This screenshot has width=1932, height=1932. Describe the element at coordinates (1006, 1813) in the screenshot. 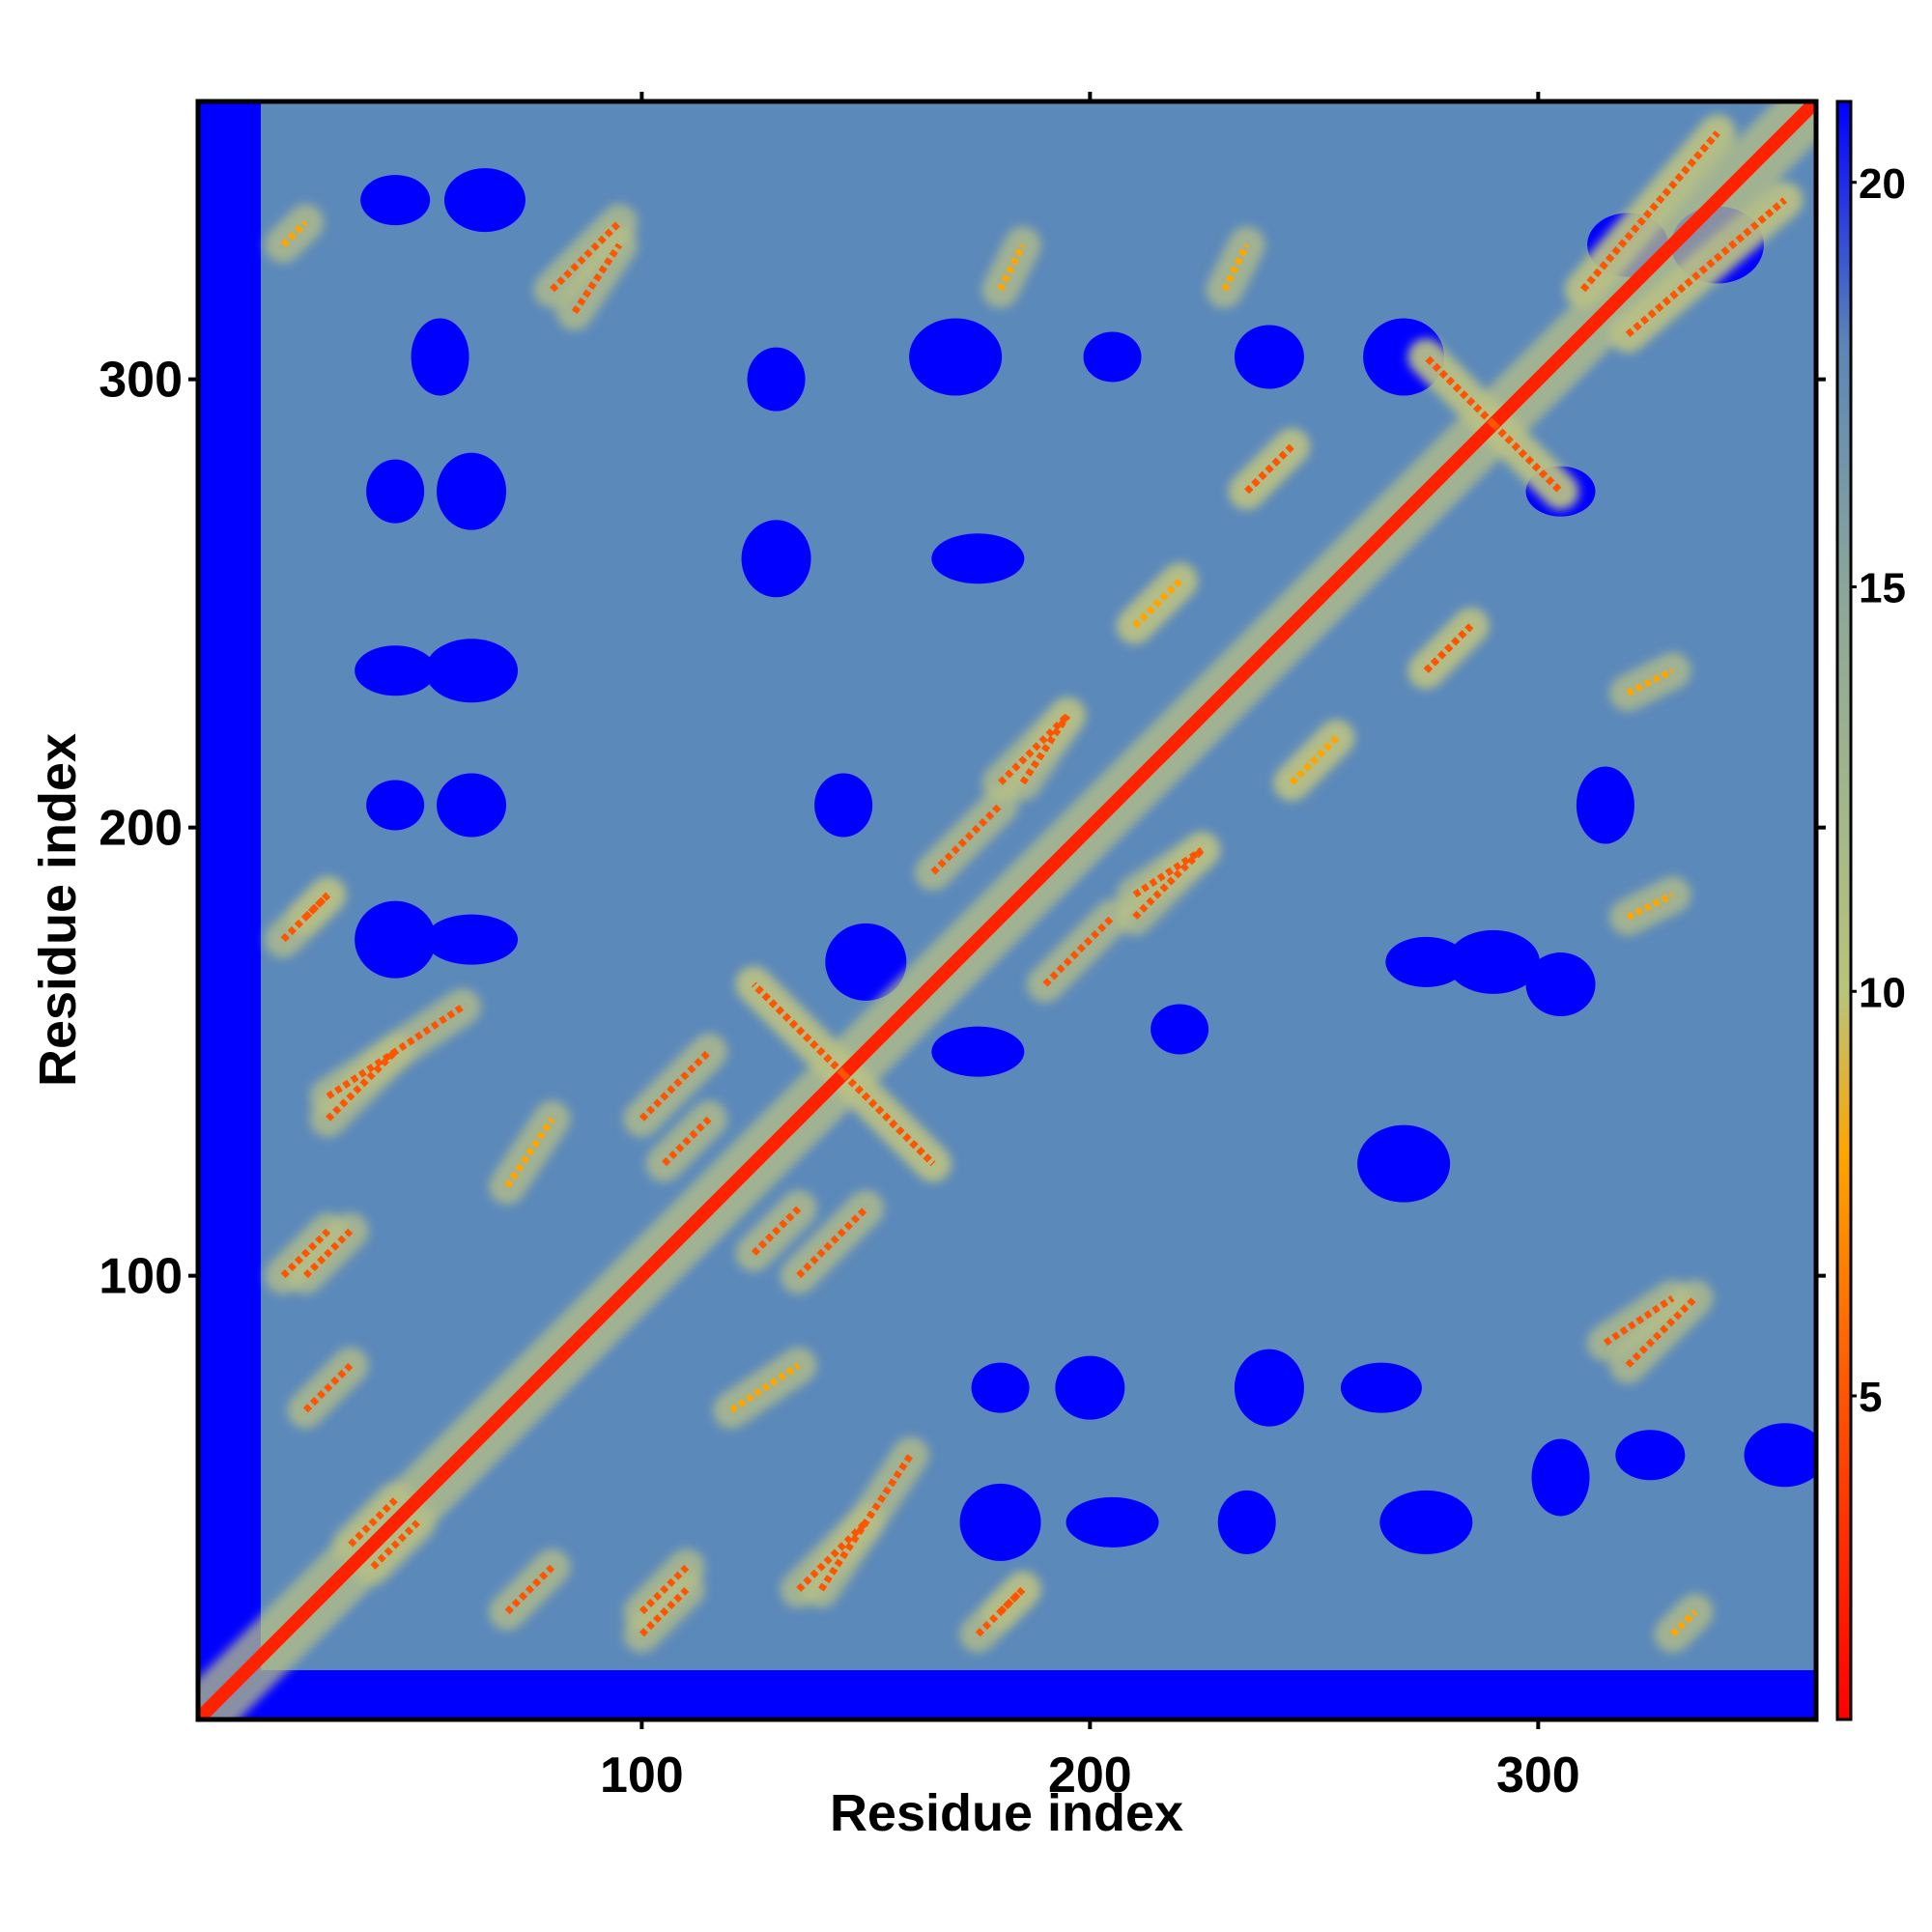

I see `x-axis-title: Residue index` at that location.